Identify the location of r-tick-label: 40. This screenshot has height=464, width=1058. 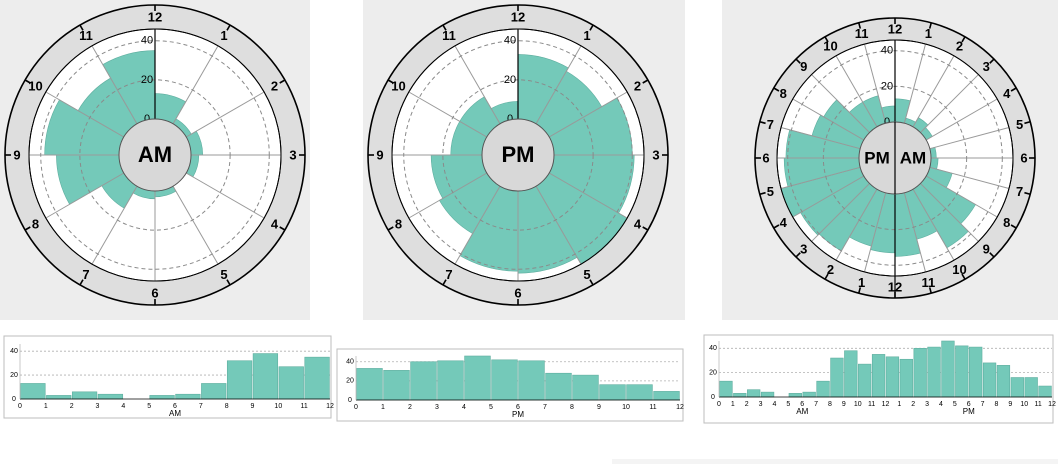
(887, 51).